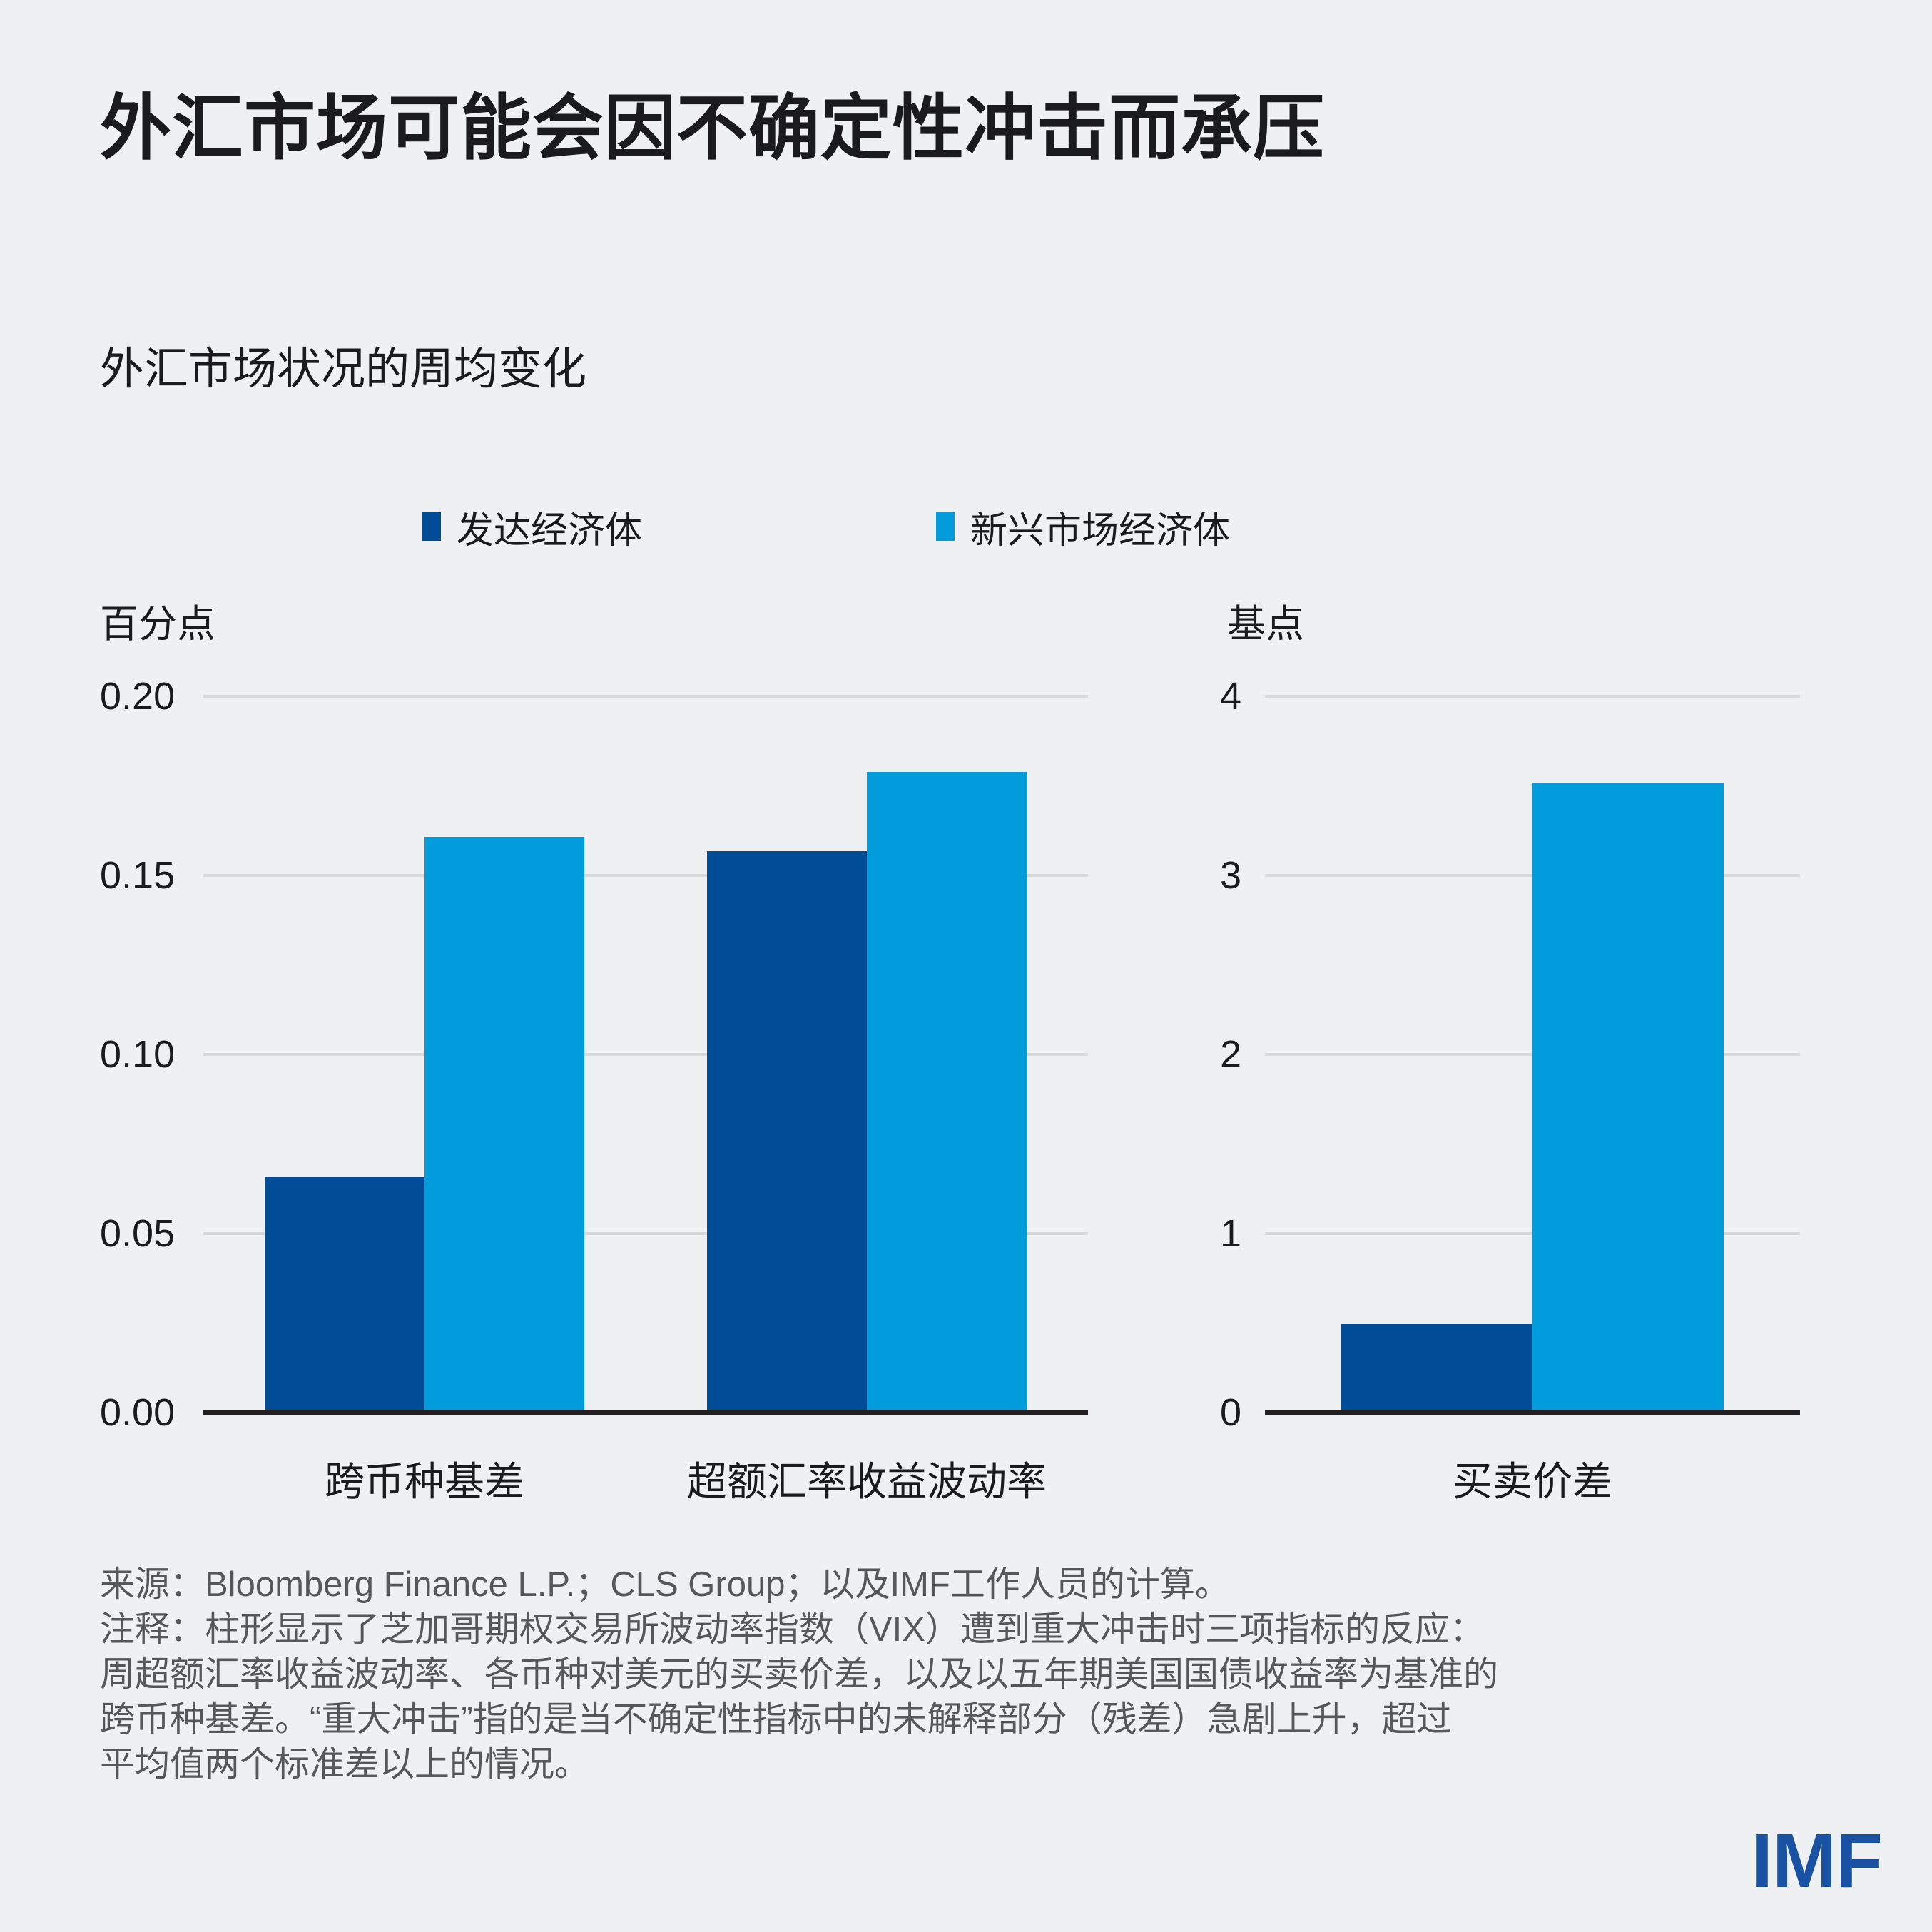  I want to click on y-tick-label: 4, so click(1231, 696).